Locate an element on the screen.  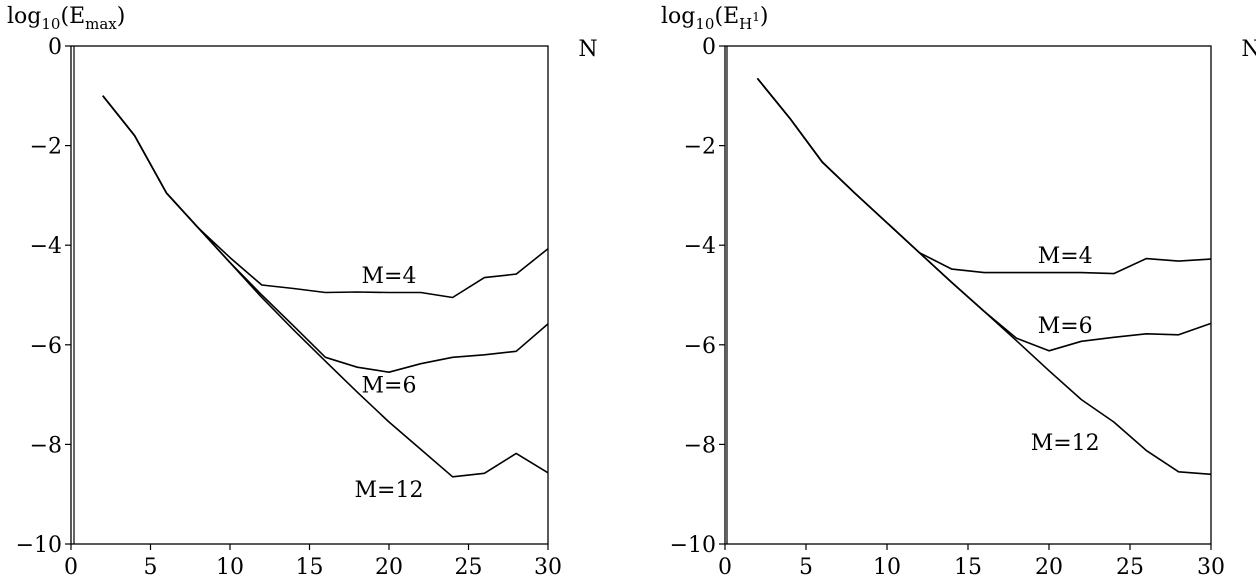
y-axis-label: log10(Emax) is located at coordinates (66, 18).